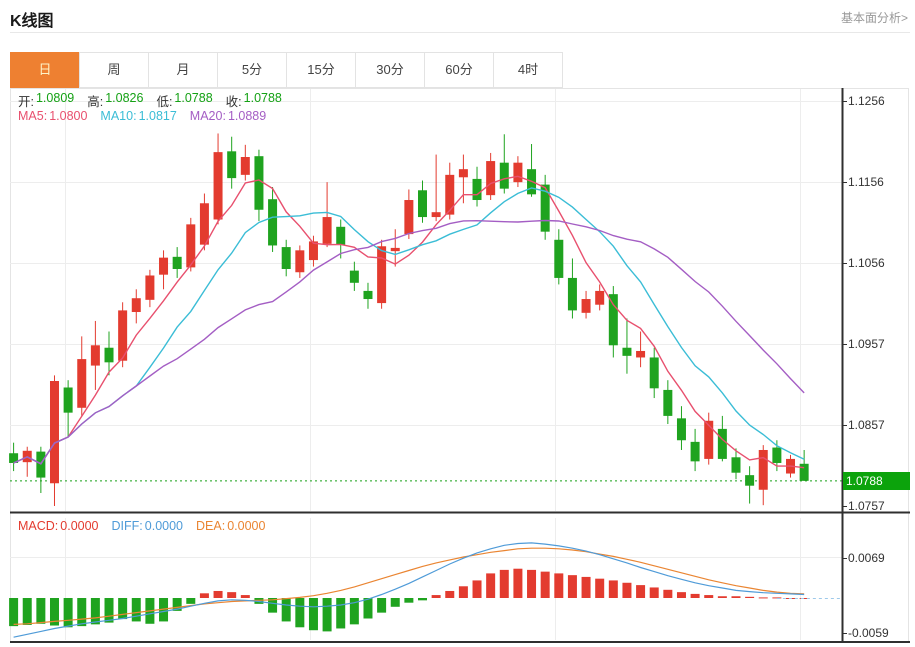 This screenshot has width=915, height=647. What do you see at coordinates (118, 116) in the screenshot?
I see `ma10-label: MA10:` at bounding box center [118, 116].